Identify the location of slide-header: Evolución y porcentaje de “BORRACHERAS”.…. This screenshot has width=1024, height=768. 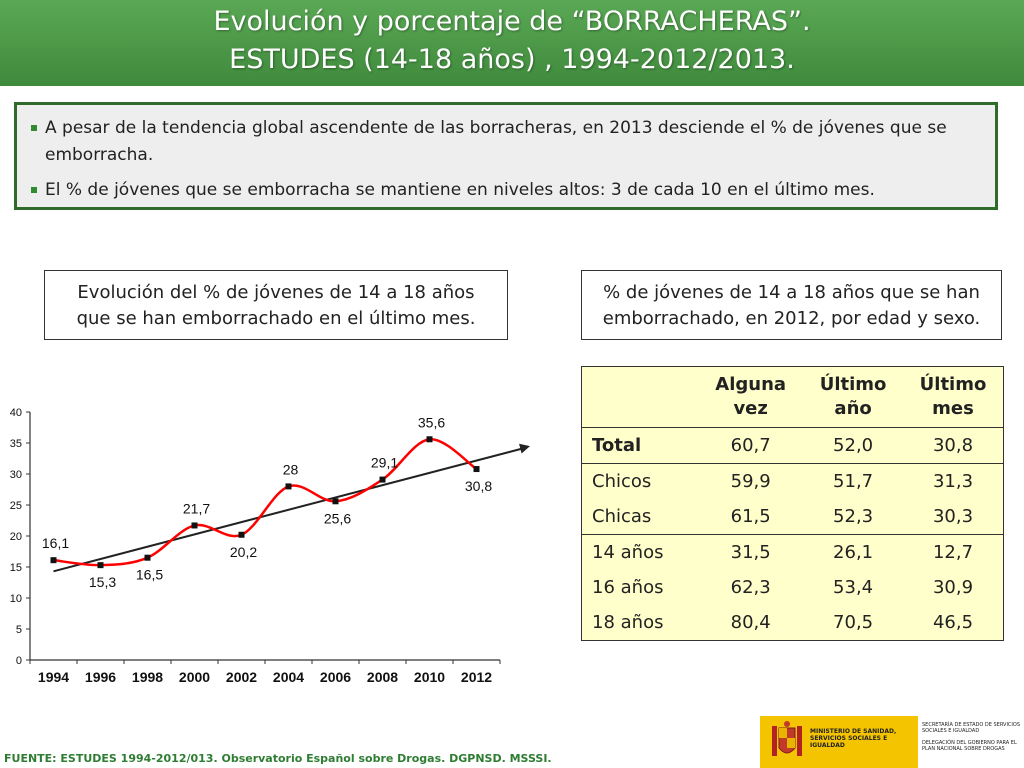
(512, 43).